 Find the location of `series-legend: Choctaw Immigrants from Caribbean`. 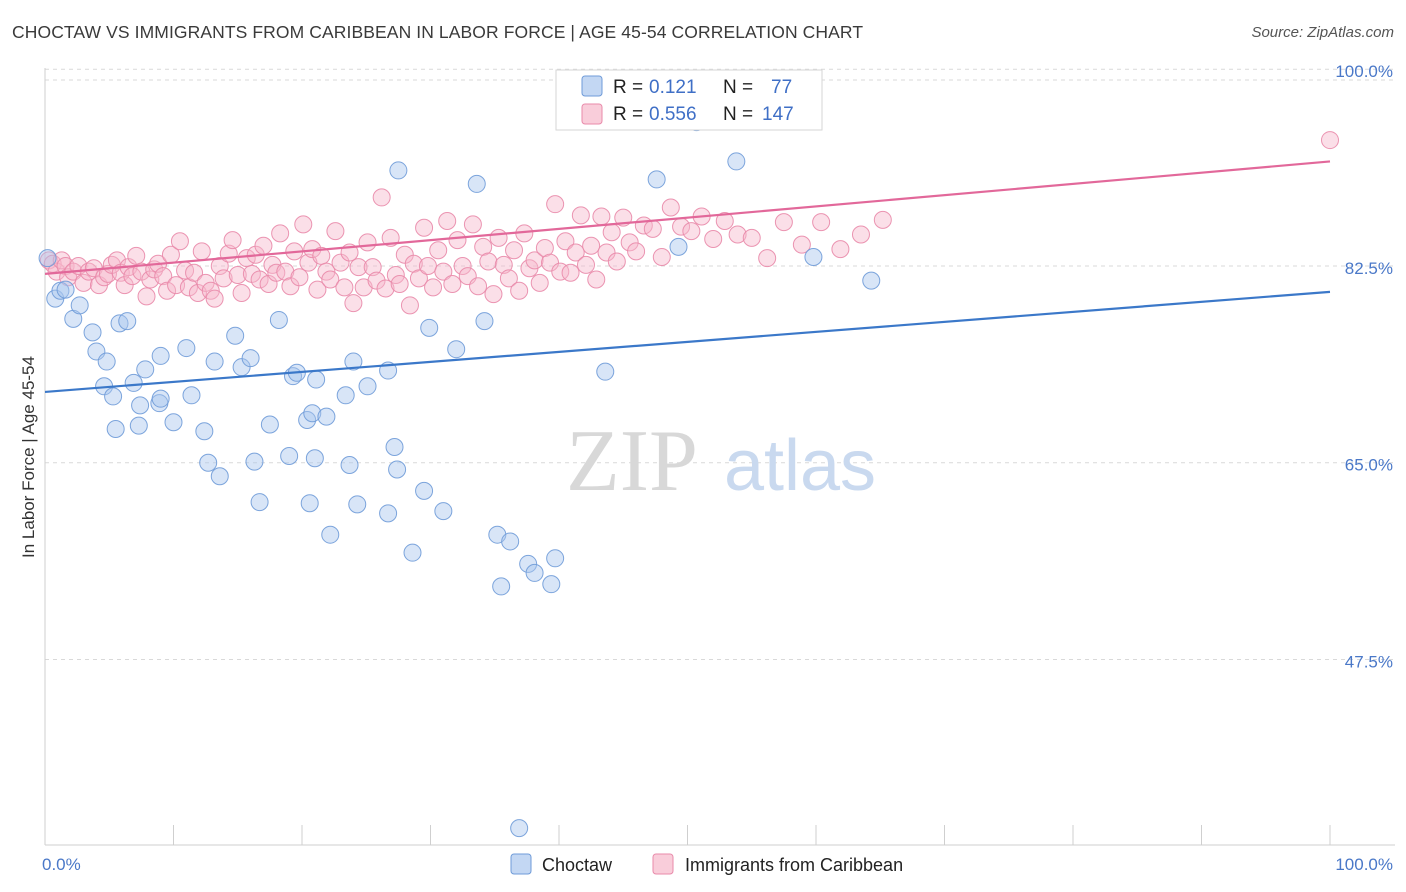

series-legend: Choctaw Immigrants from Caribbean is located at coordinates (706, 864).